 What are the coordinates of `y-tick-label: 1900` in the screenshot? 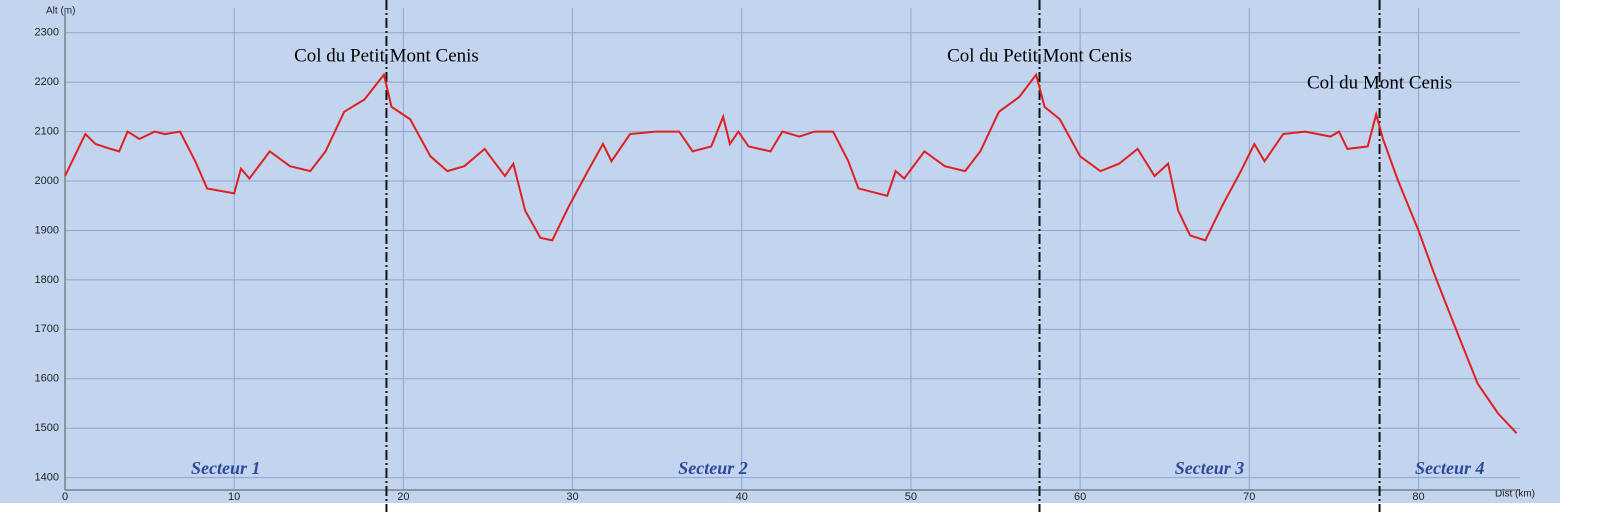 It's located at (47, 230).